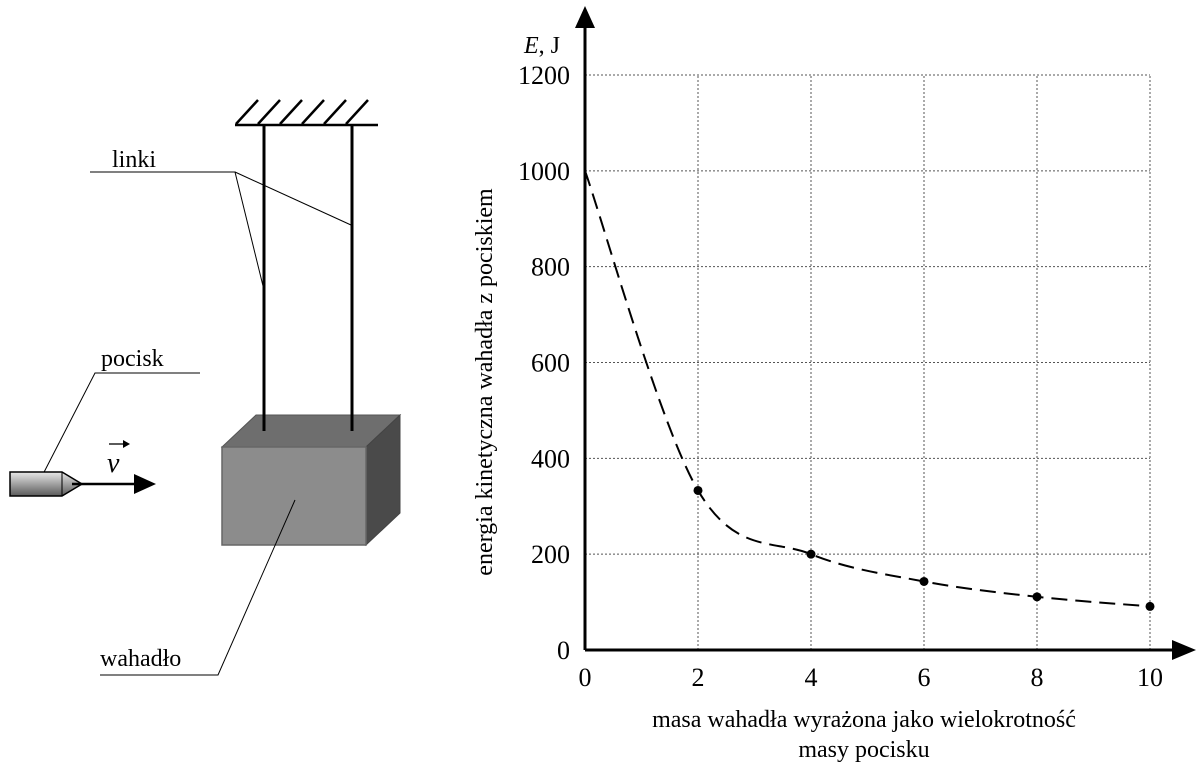 This screenshot has width=1202, height=784. Describe the element at coordinates (140, 659) in the screenshot. I see `pendulum-label: wahadło` at that location.